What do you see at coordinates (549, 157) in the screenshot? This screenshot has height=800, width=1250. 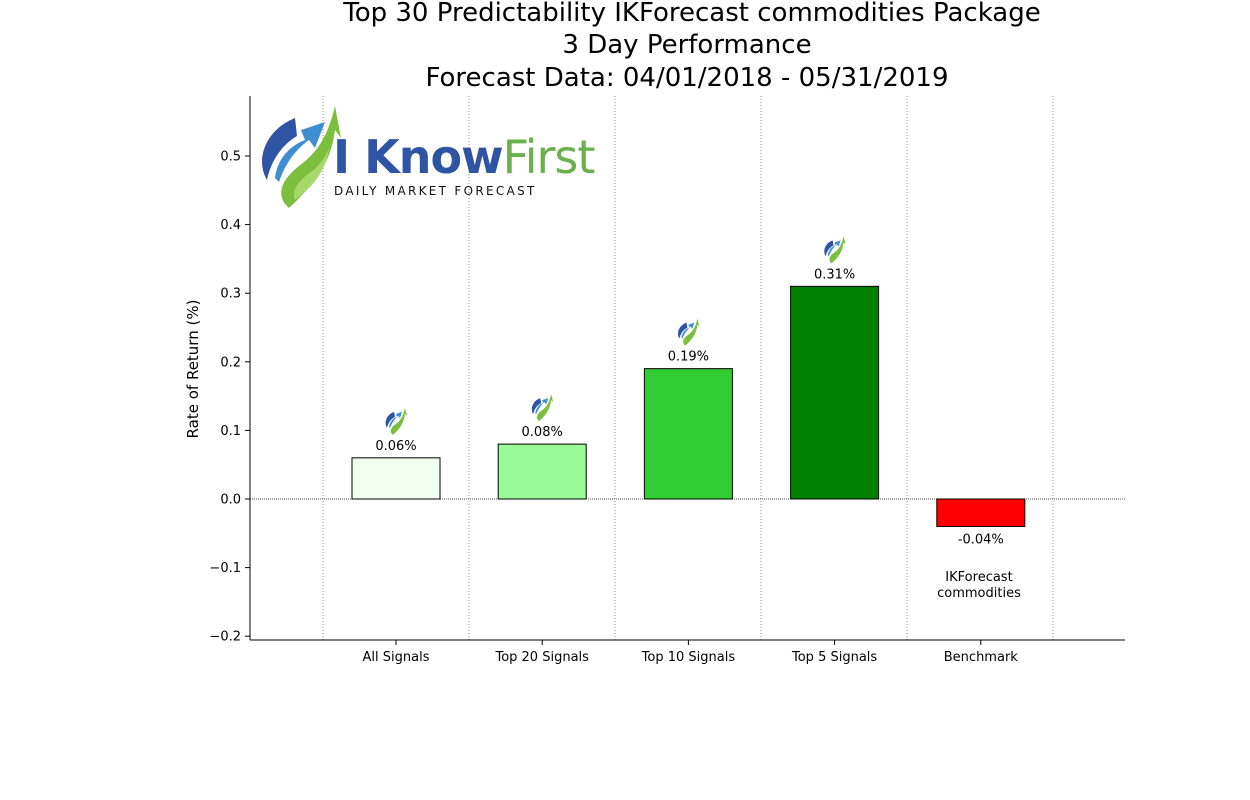 I see `logo-wordmark-part-2: First` at bounding box center [549, 157].